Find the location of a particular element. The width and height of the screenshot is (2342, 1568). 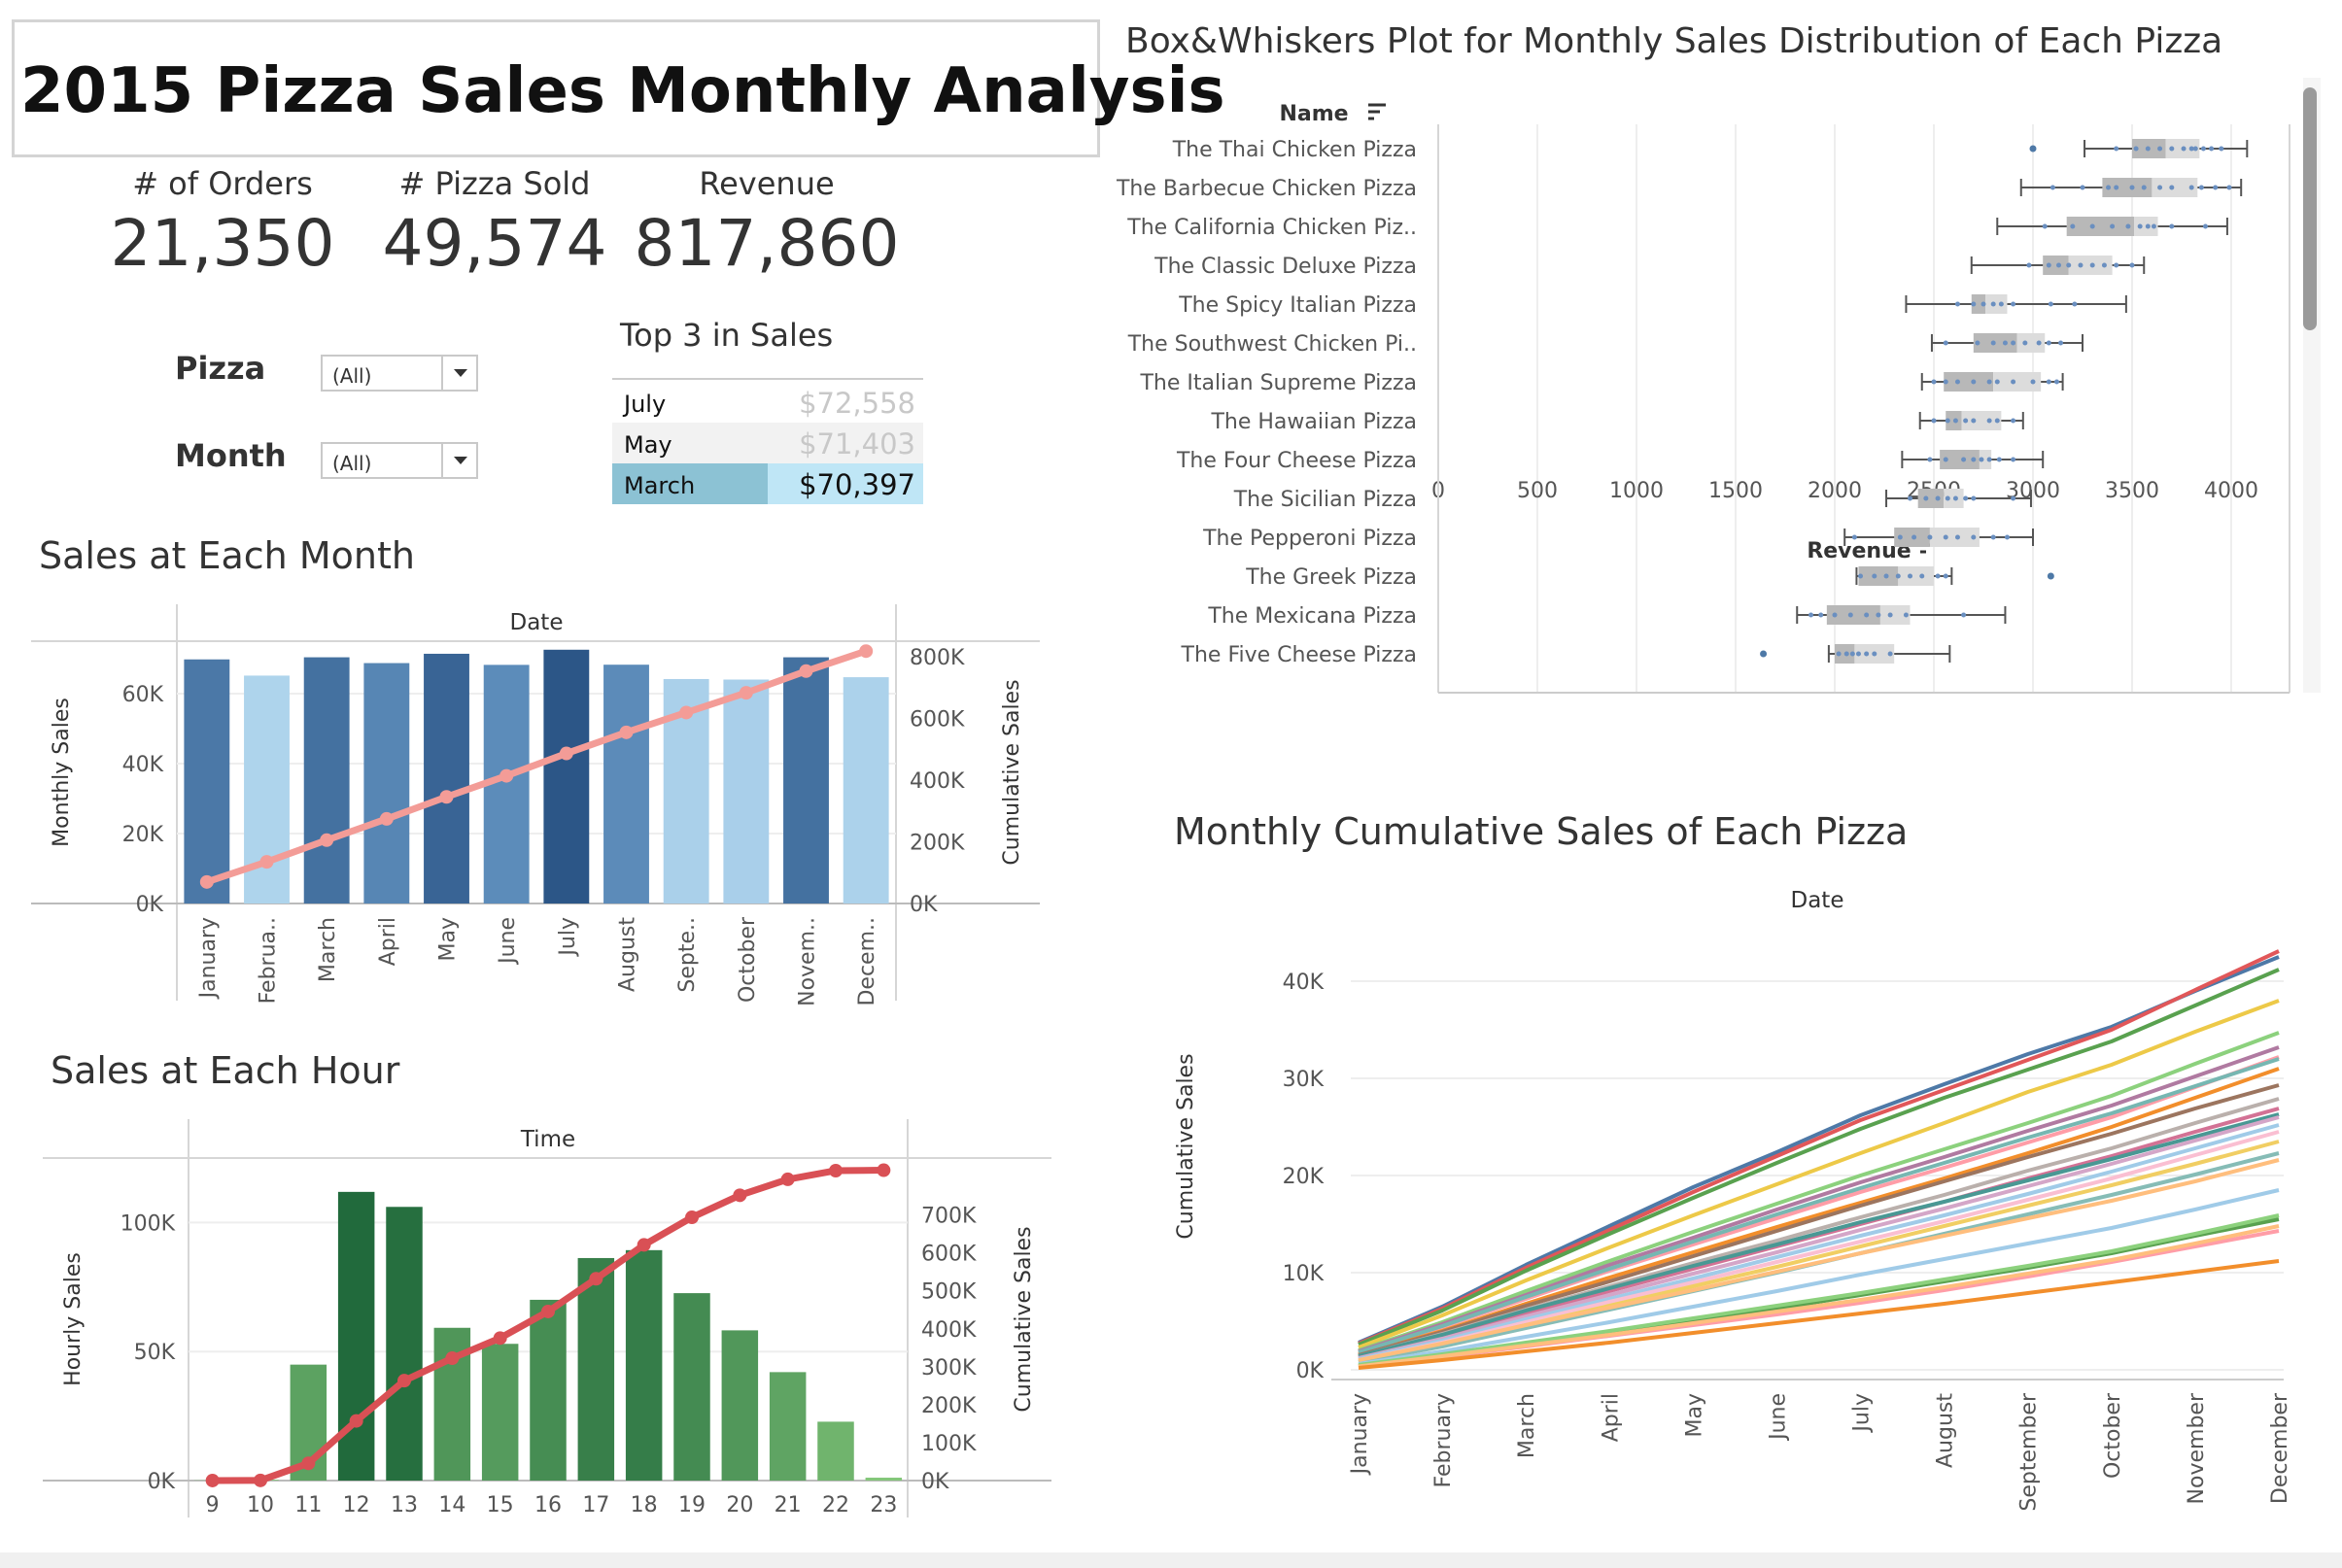

x-tick-label: April is located at coordinates (388, 941).